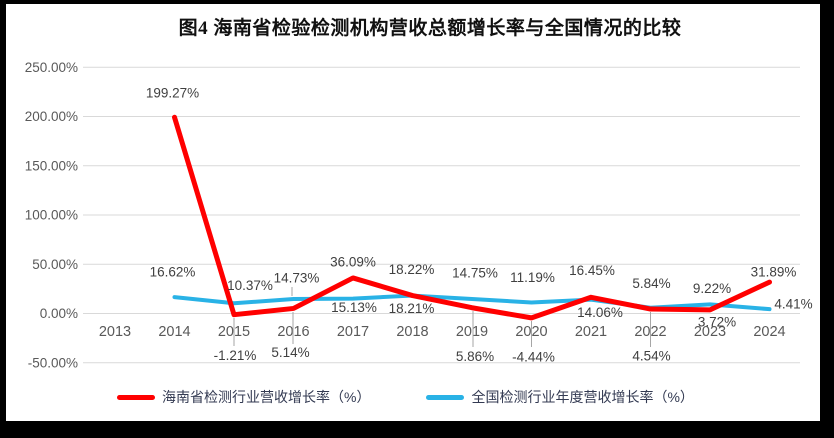 The image size is (834, 438). What do you see at coordinates (582, 397) in the screenshot?
I see `legend-label-national: 全国检测行业年度营收增长率（%）` at bounding box center [582, 397].